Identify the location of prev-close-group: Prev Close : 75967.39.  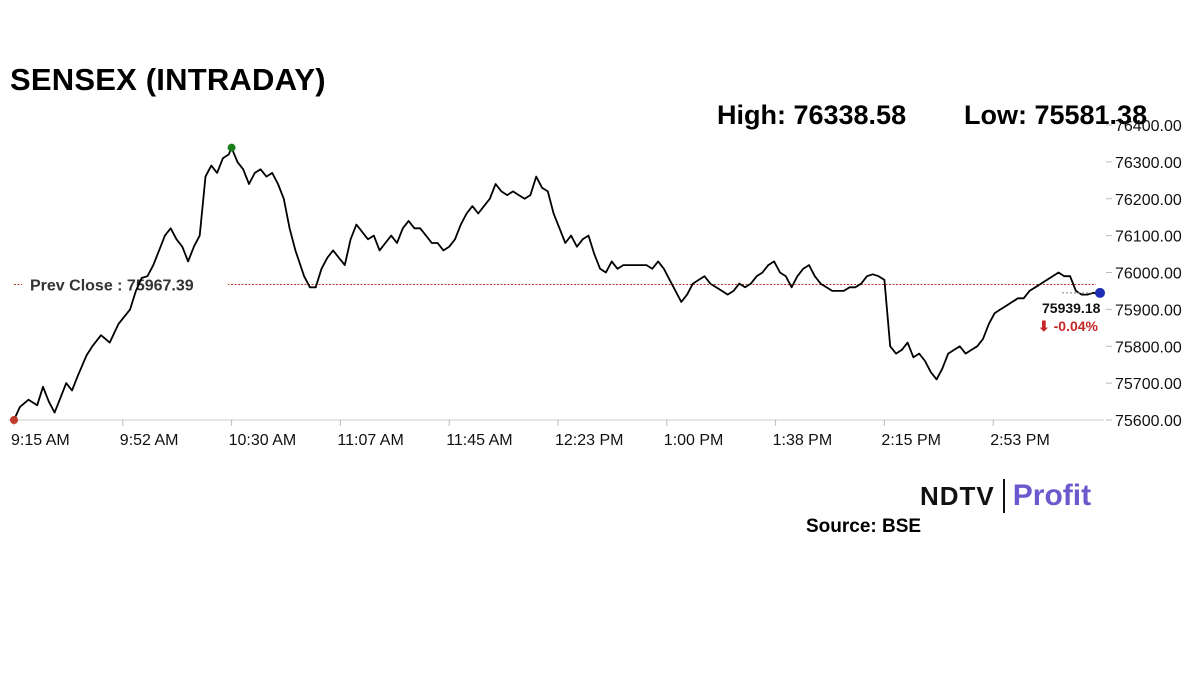
(555, 284).